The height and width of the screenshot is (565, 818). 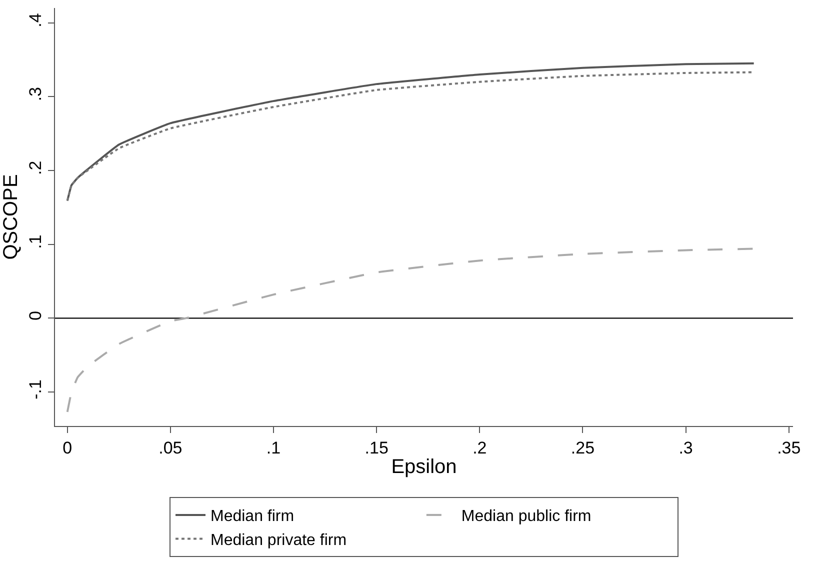 I want to click on x-tick-label: 0, so click(x=67, y=448).